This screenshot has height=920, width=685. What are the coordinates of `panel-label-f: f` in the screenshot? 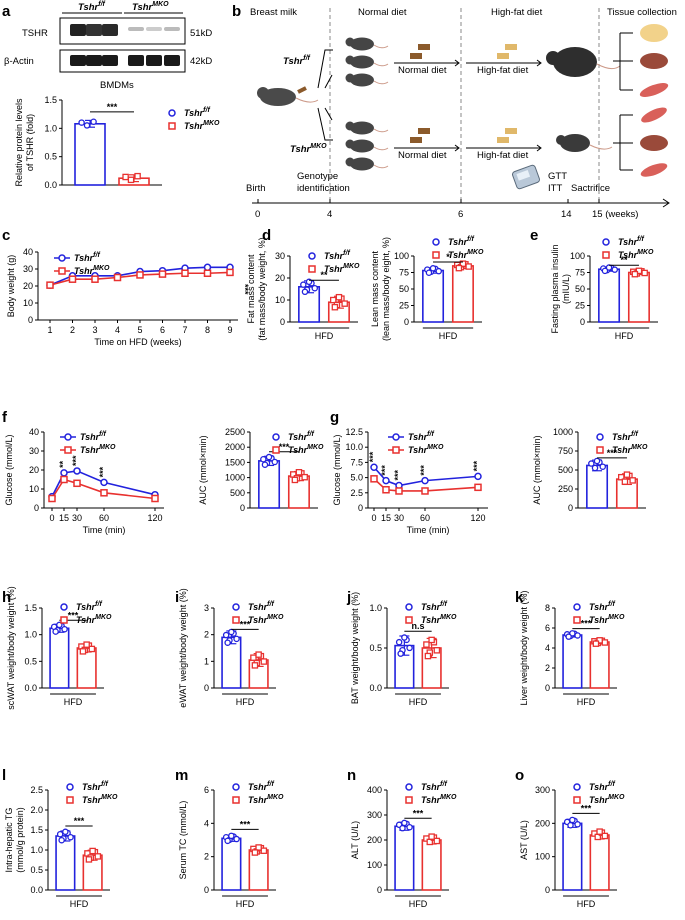 It's located at (5, 417).